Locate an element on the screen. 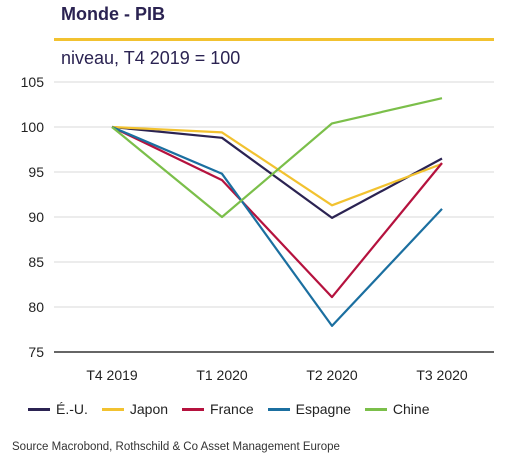 This screenshot has width=519, height=465. x-tick-label: T1 2020 is located at coordinates (222, 375).